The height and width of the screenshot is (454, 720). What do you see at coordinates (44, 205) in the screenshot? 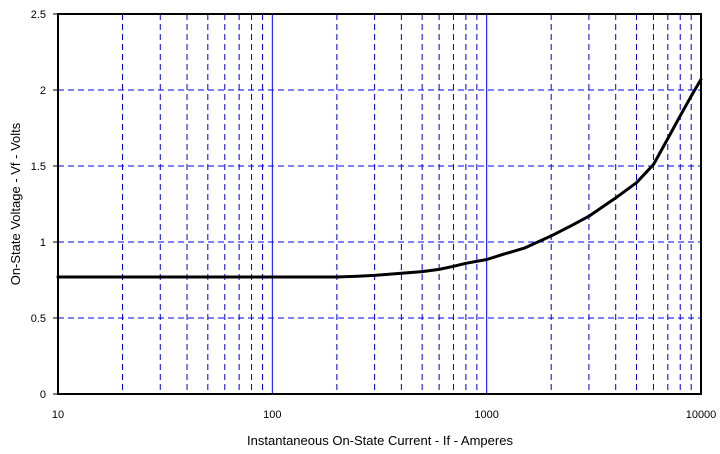
I see `y-axis-ticks: 0 0.5 1 1.5 2 2.5` at bounding box center [44, 205].